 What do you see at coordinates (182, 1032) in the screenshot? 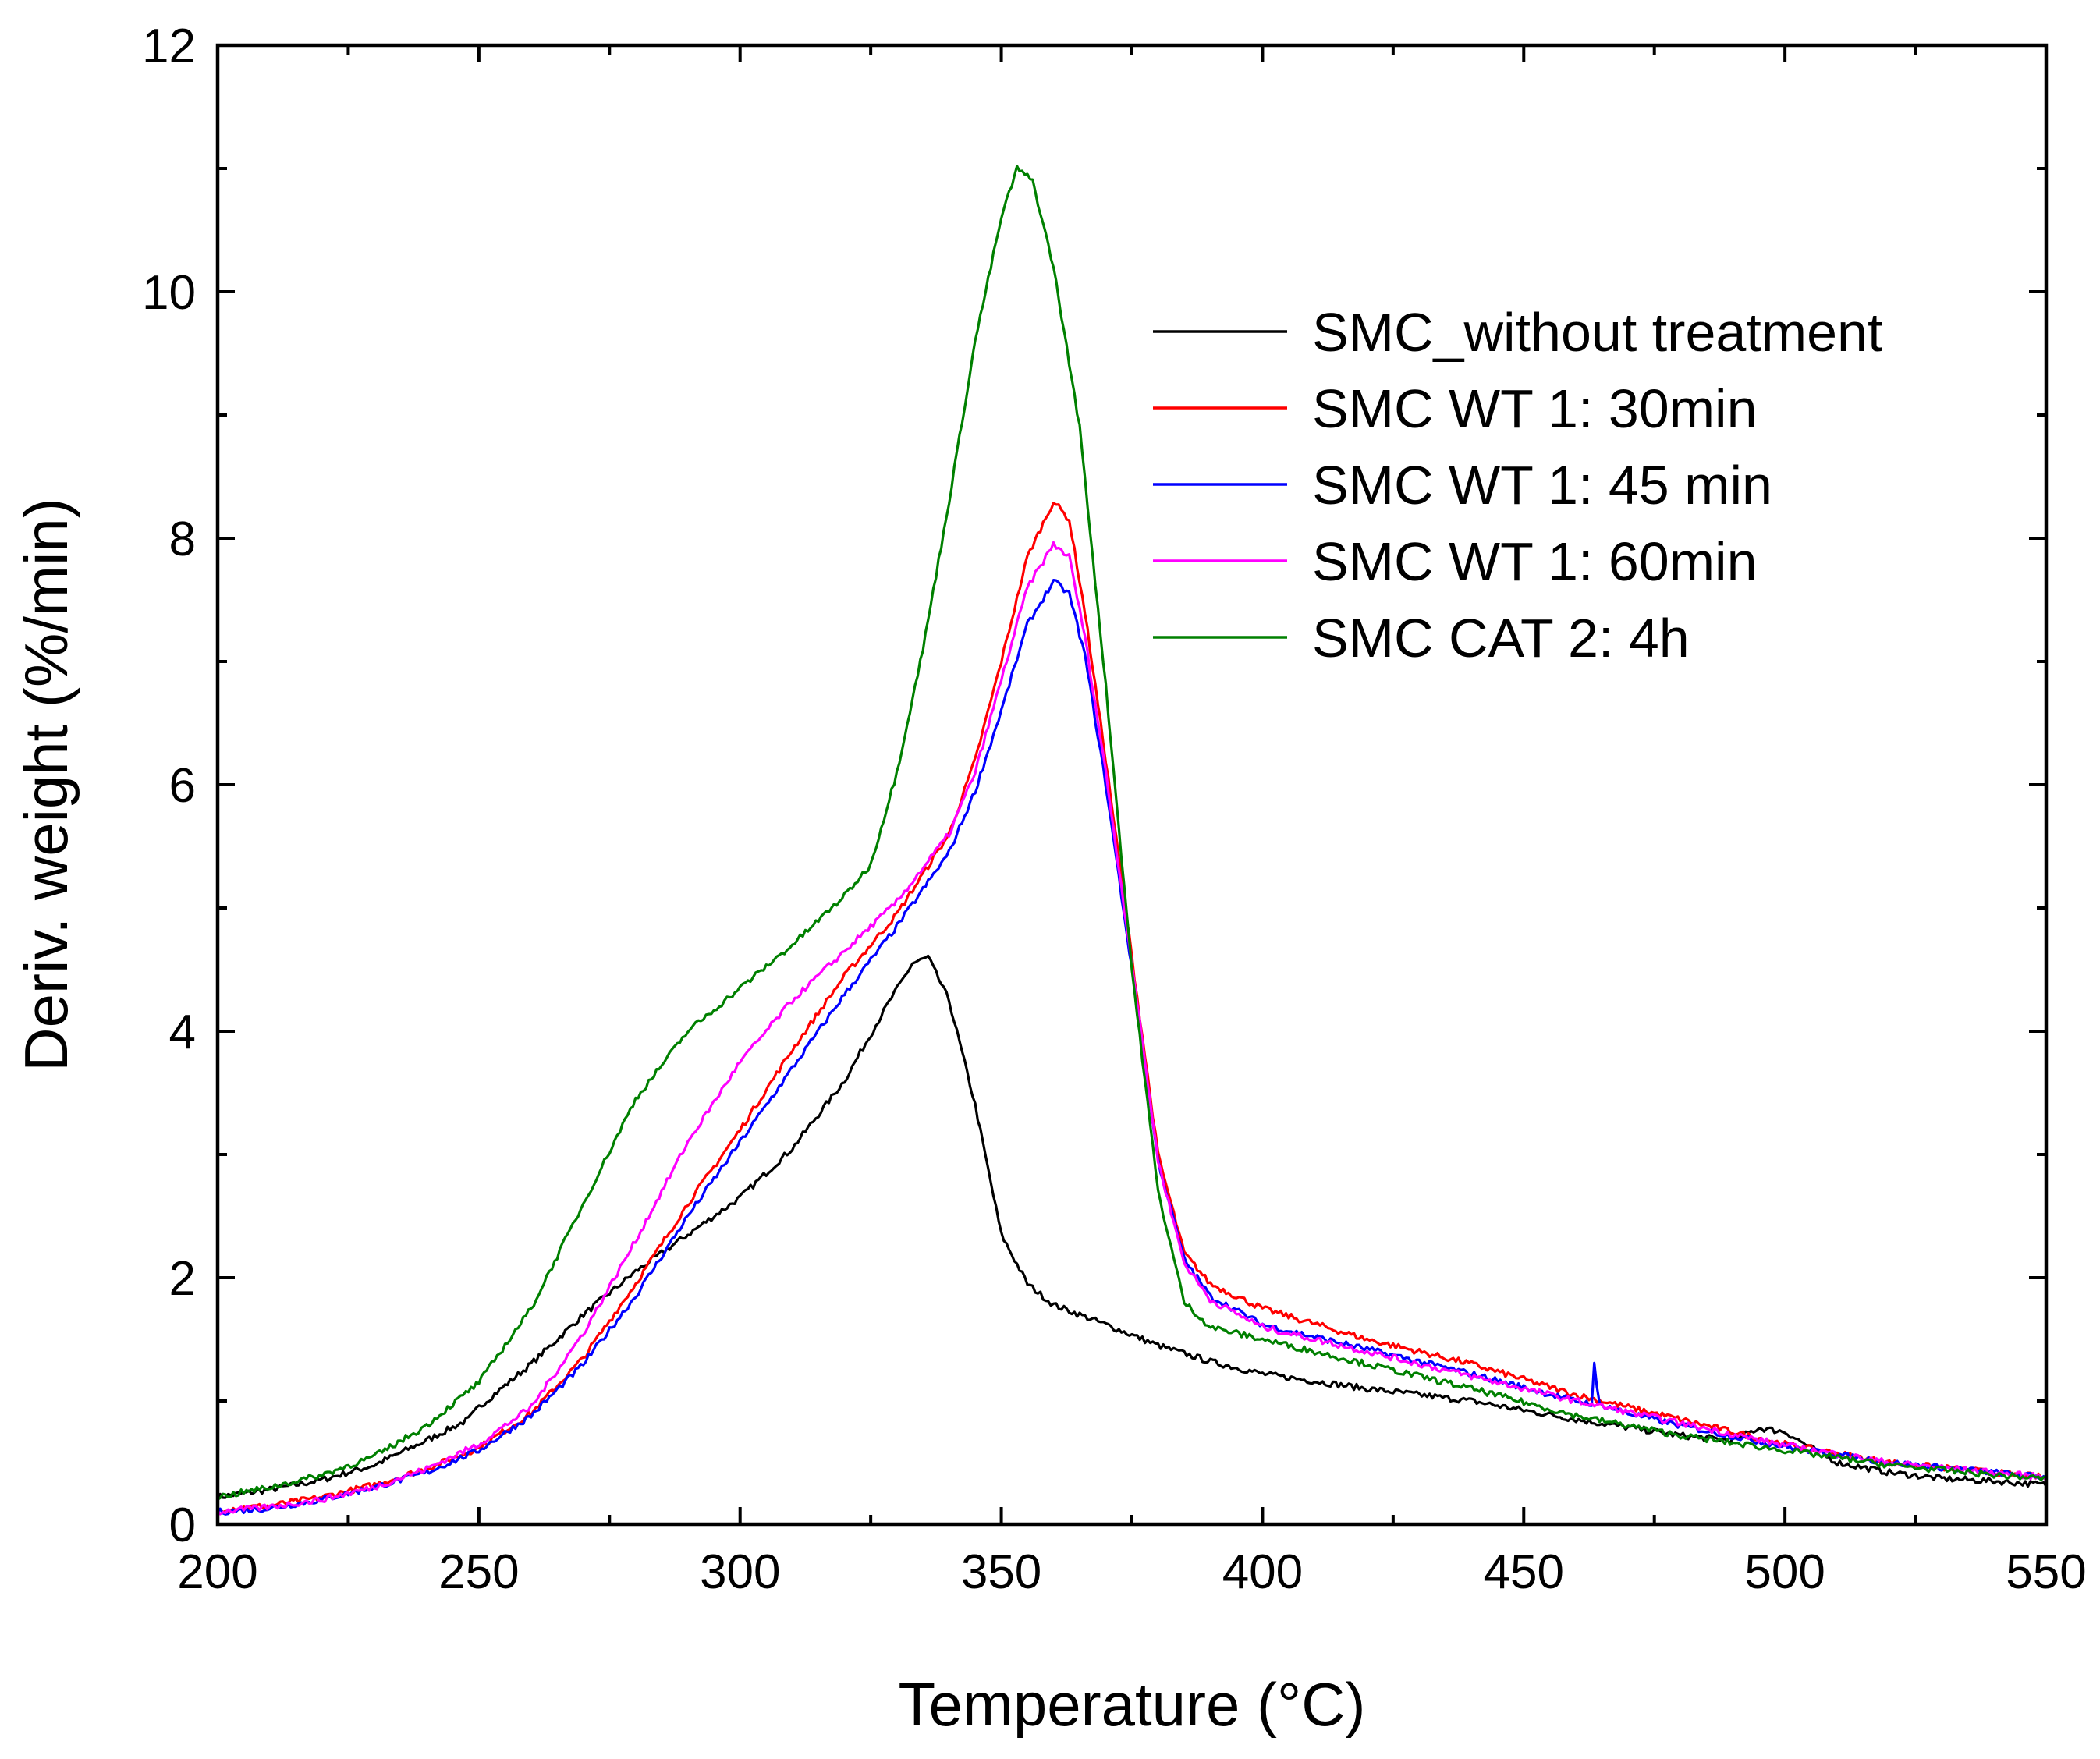
I see `y-tick-label-4: 4` at bounding box center [182, 1032].